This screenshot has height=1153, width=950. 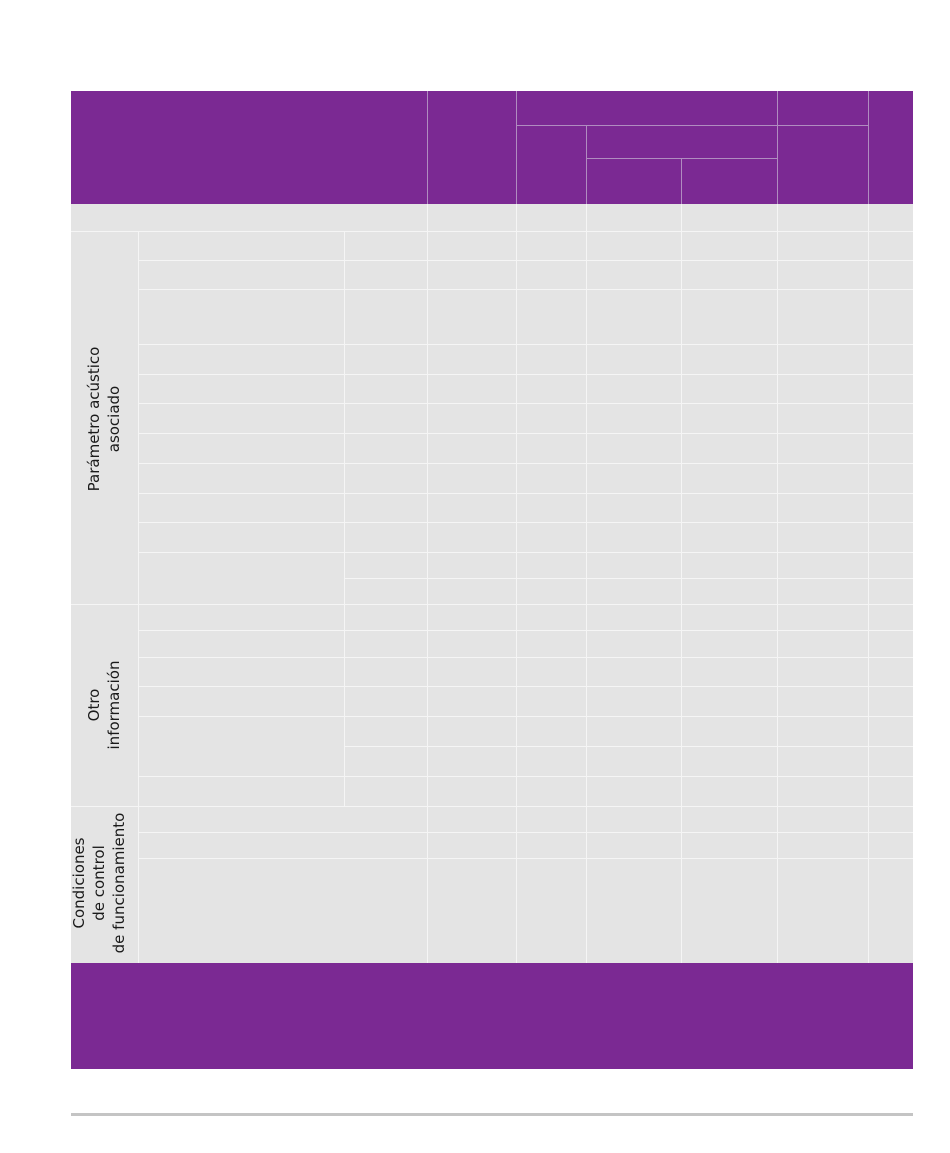 What do you see at coordinates (99, 883) in the screenshot?
I see `group-label-condiciones: Condiciones de control de funcionamiento` at bounding box center [99, 883].